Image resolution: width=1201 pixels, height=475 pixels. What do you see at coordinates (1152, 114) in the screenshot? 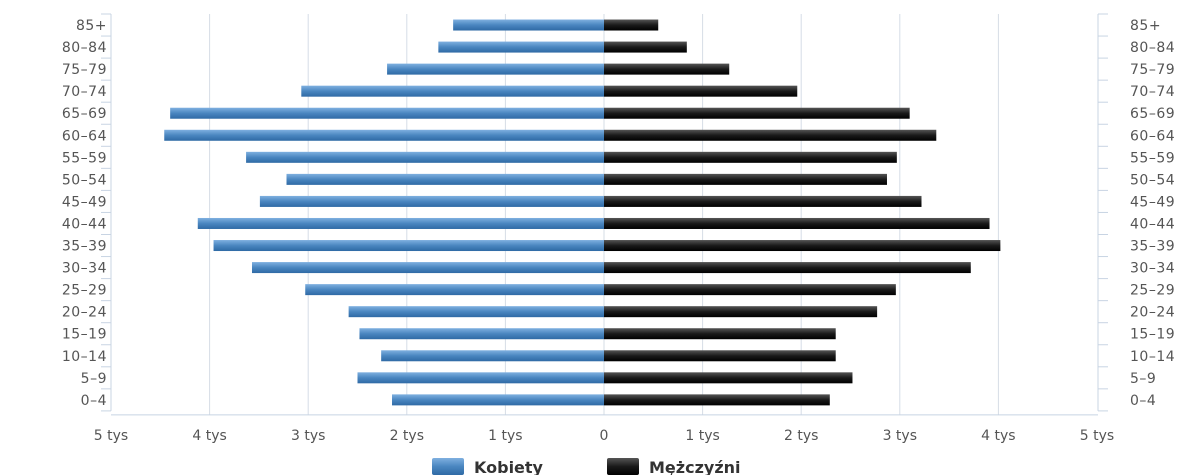
I see `category-label-right: 65–69` at bounding box center [1152, 114].